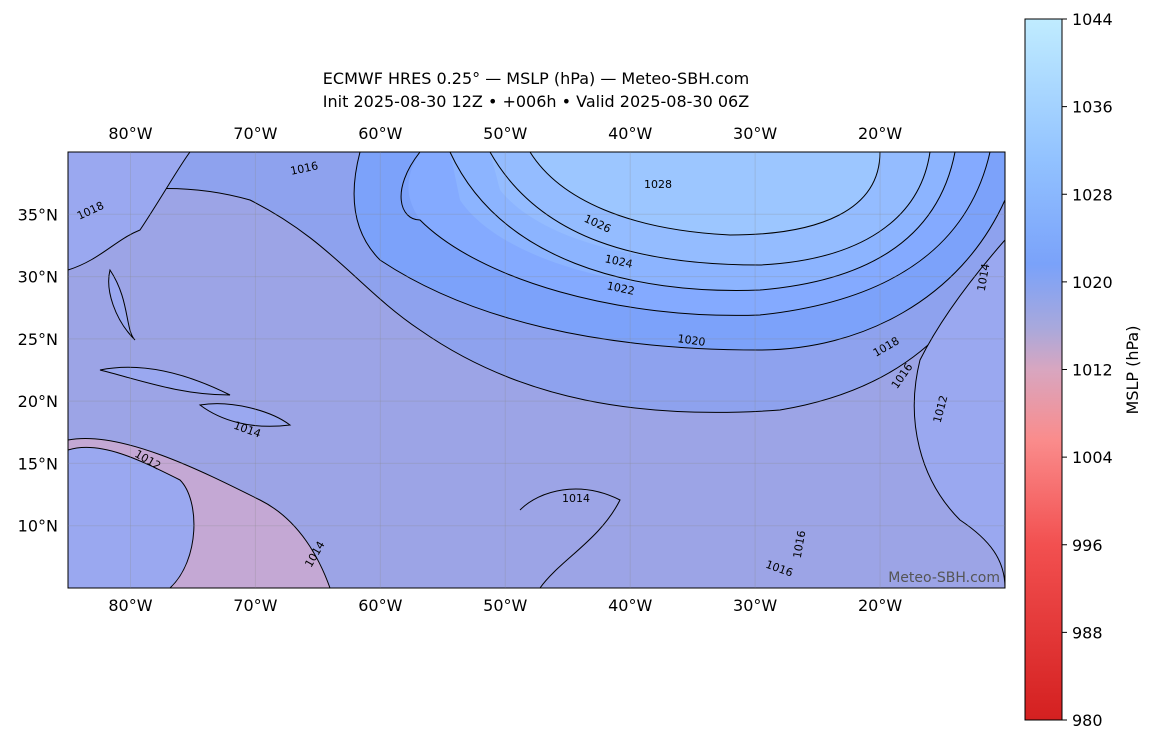 Image resolution: width=1156 pixels, height=744 pixels. Describe the element at coordinates (38, 277) in the screenshot. I see `lat-label: 30°N` at that location.